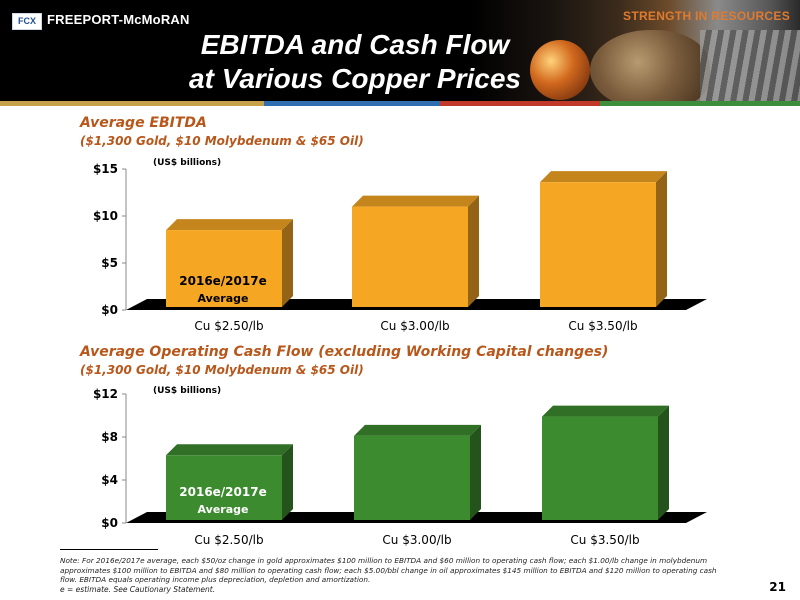 Image resolution: width=800 pixels, height=600 pixels. I want to click on ebitda-y-tick-label: $5, so click(109, 263).